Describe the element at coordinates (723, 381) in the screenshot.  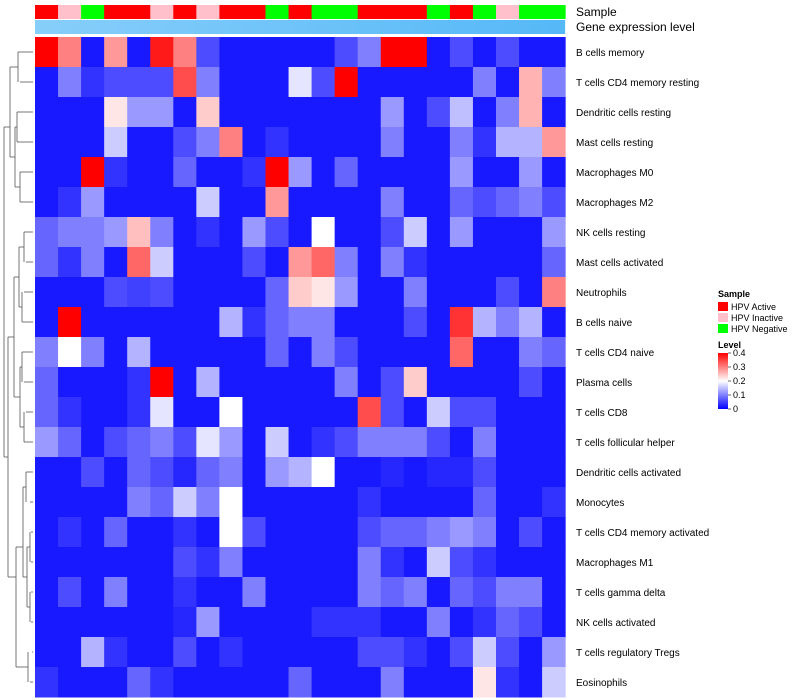
I see `level-colorbar` at that location.